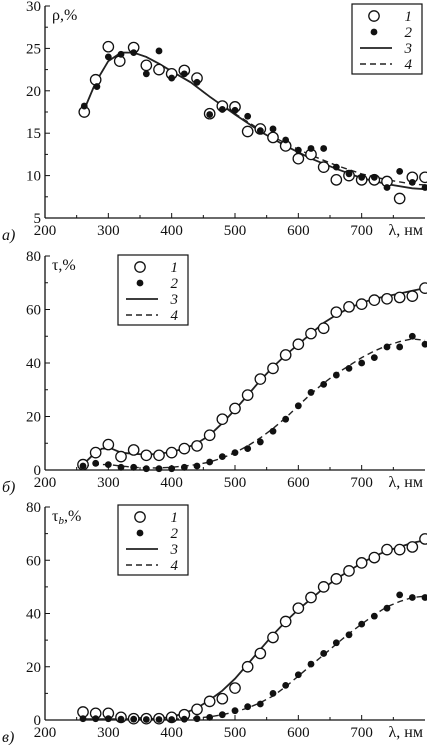 This screenshot has width=427, height=745. What do you see at coordinates (33, 364) in the screenshot?
I see `y-tick-label: 40` at bounding box center [33, 364].